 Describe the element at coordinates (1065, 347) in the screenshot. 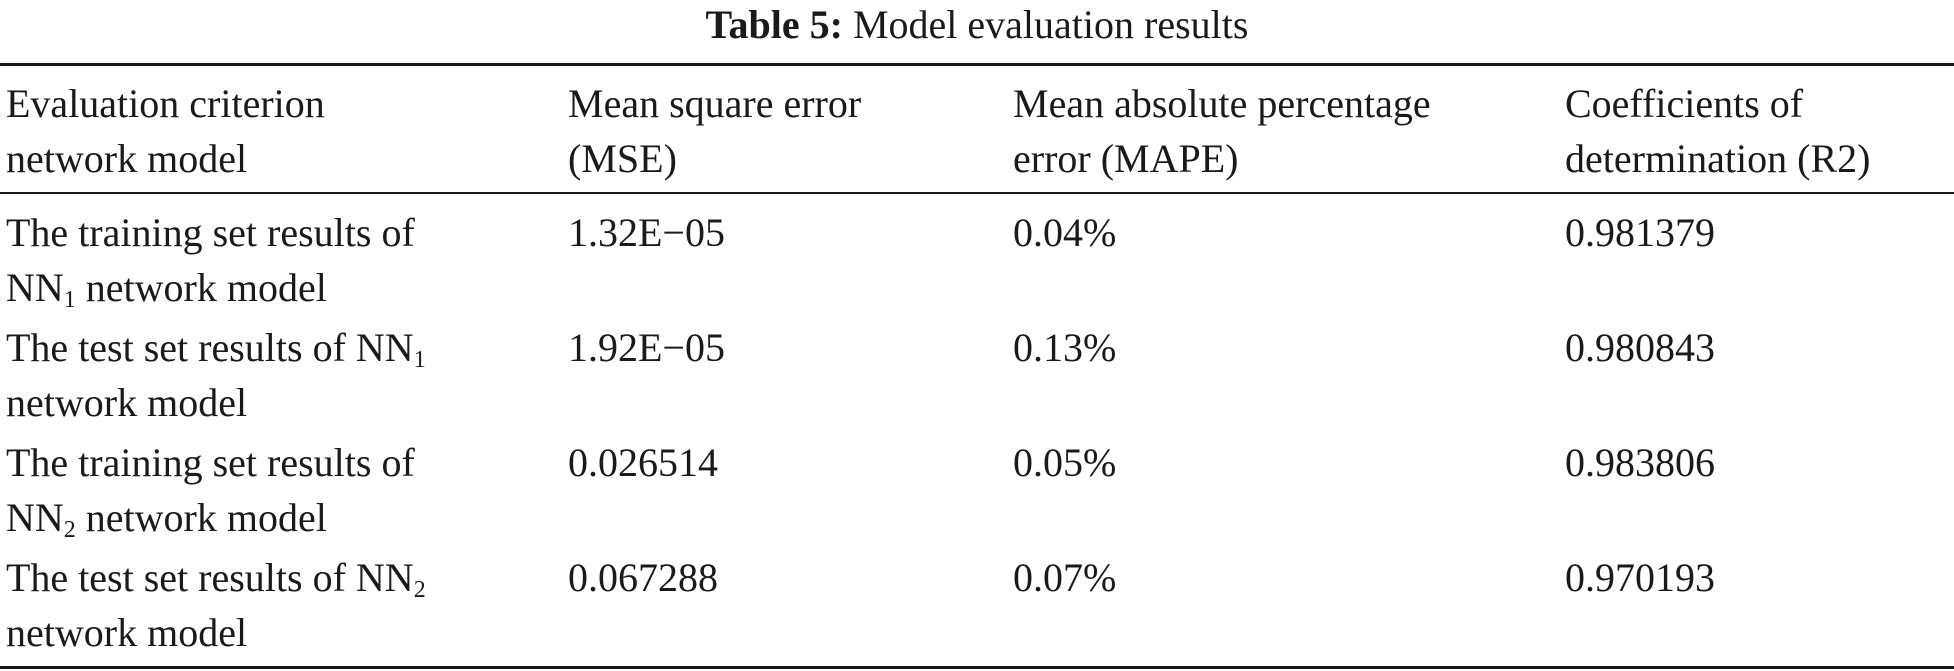

I see `row-mape-value: 0.13%` at that location.